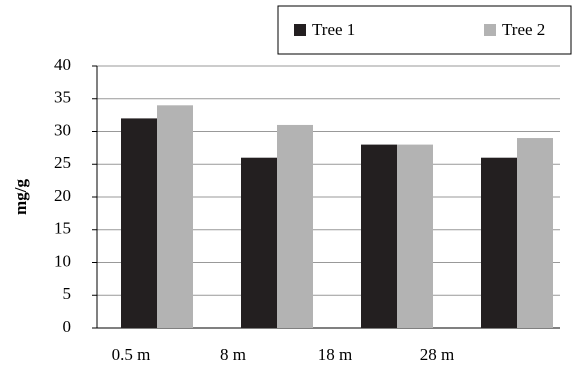 The image size is (572, 370). I want to click on x-tick-label: 8 m, so click(233, 354).